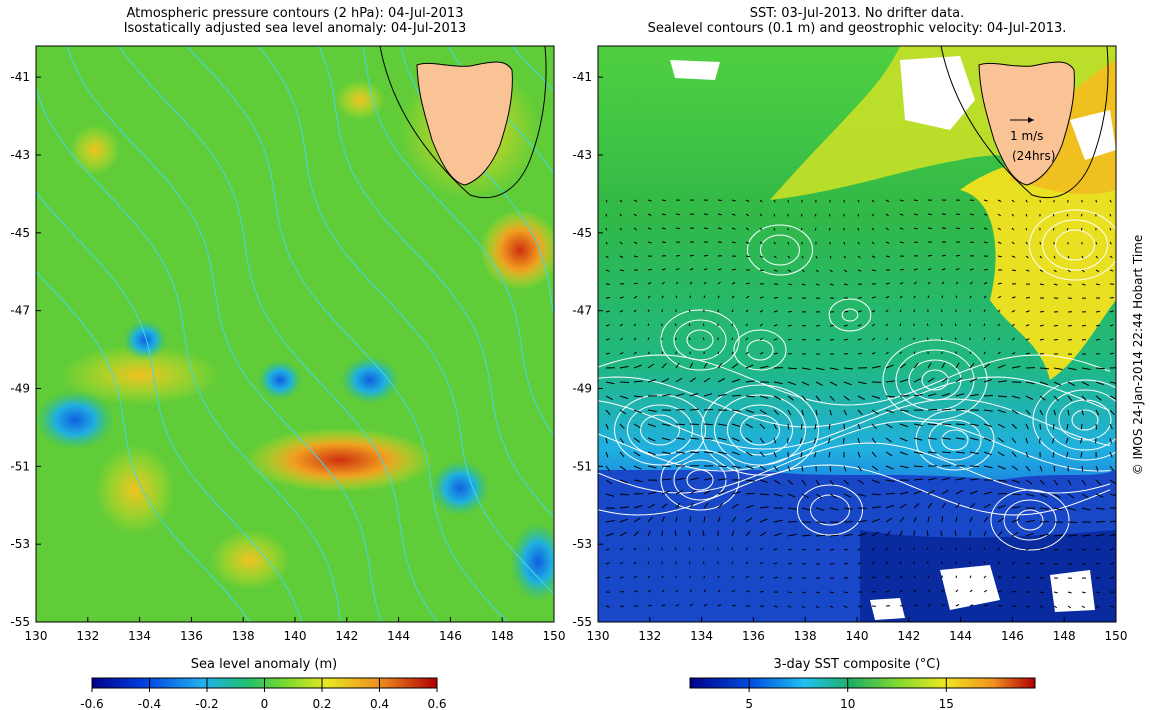 The width and height of the screenshot is (1150, 710). Describe the element at coordinates (582, 233) in the screenshot. I see `y-tick-label: -45` at that location.